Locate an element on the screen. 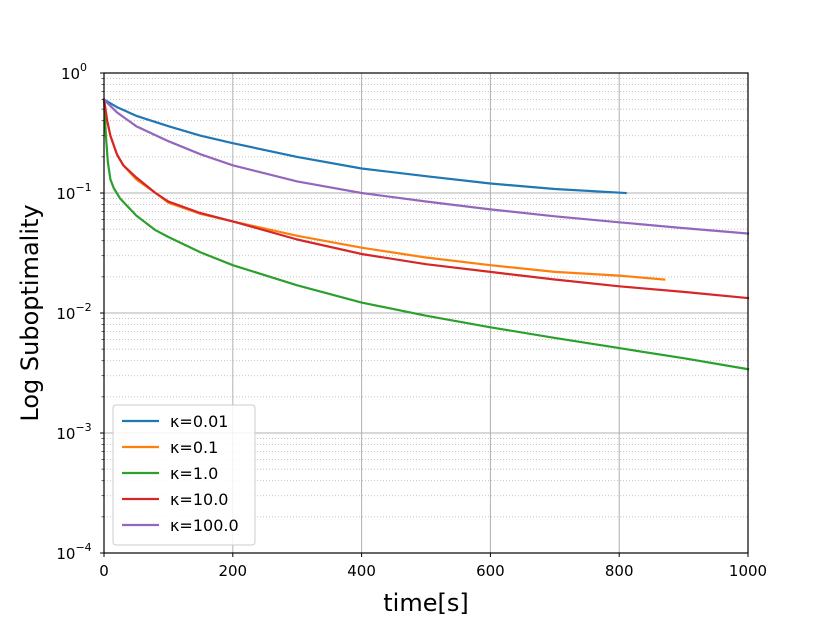  legend: κ=0.01 κ=0.1 κ=1.0 κ=10.0 κ=100.0 is located at coordinates (184, 475).